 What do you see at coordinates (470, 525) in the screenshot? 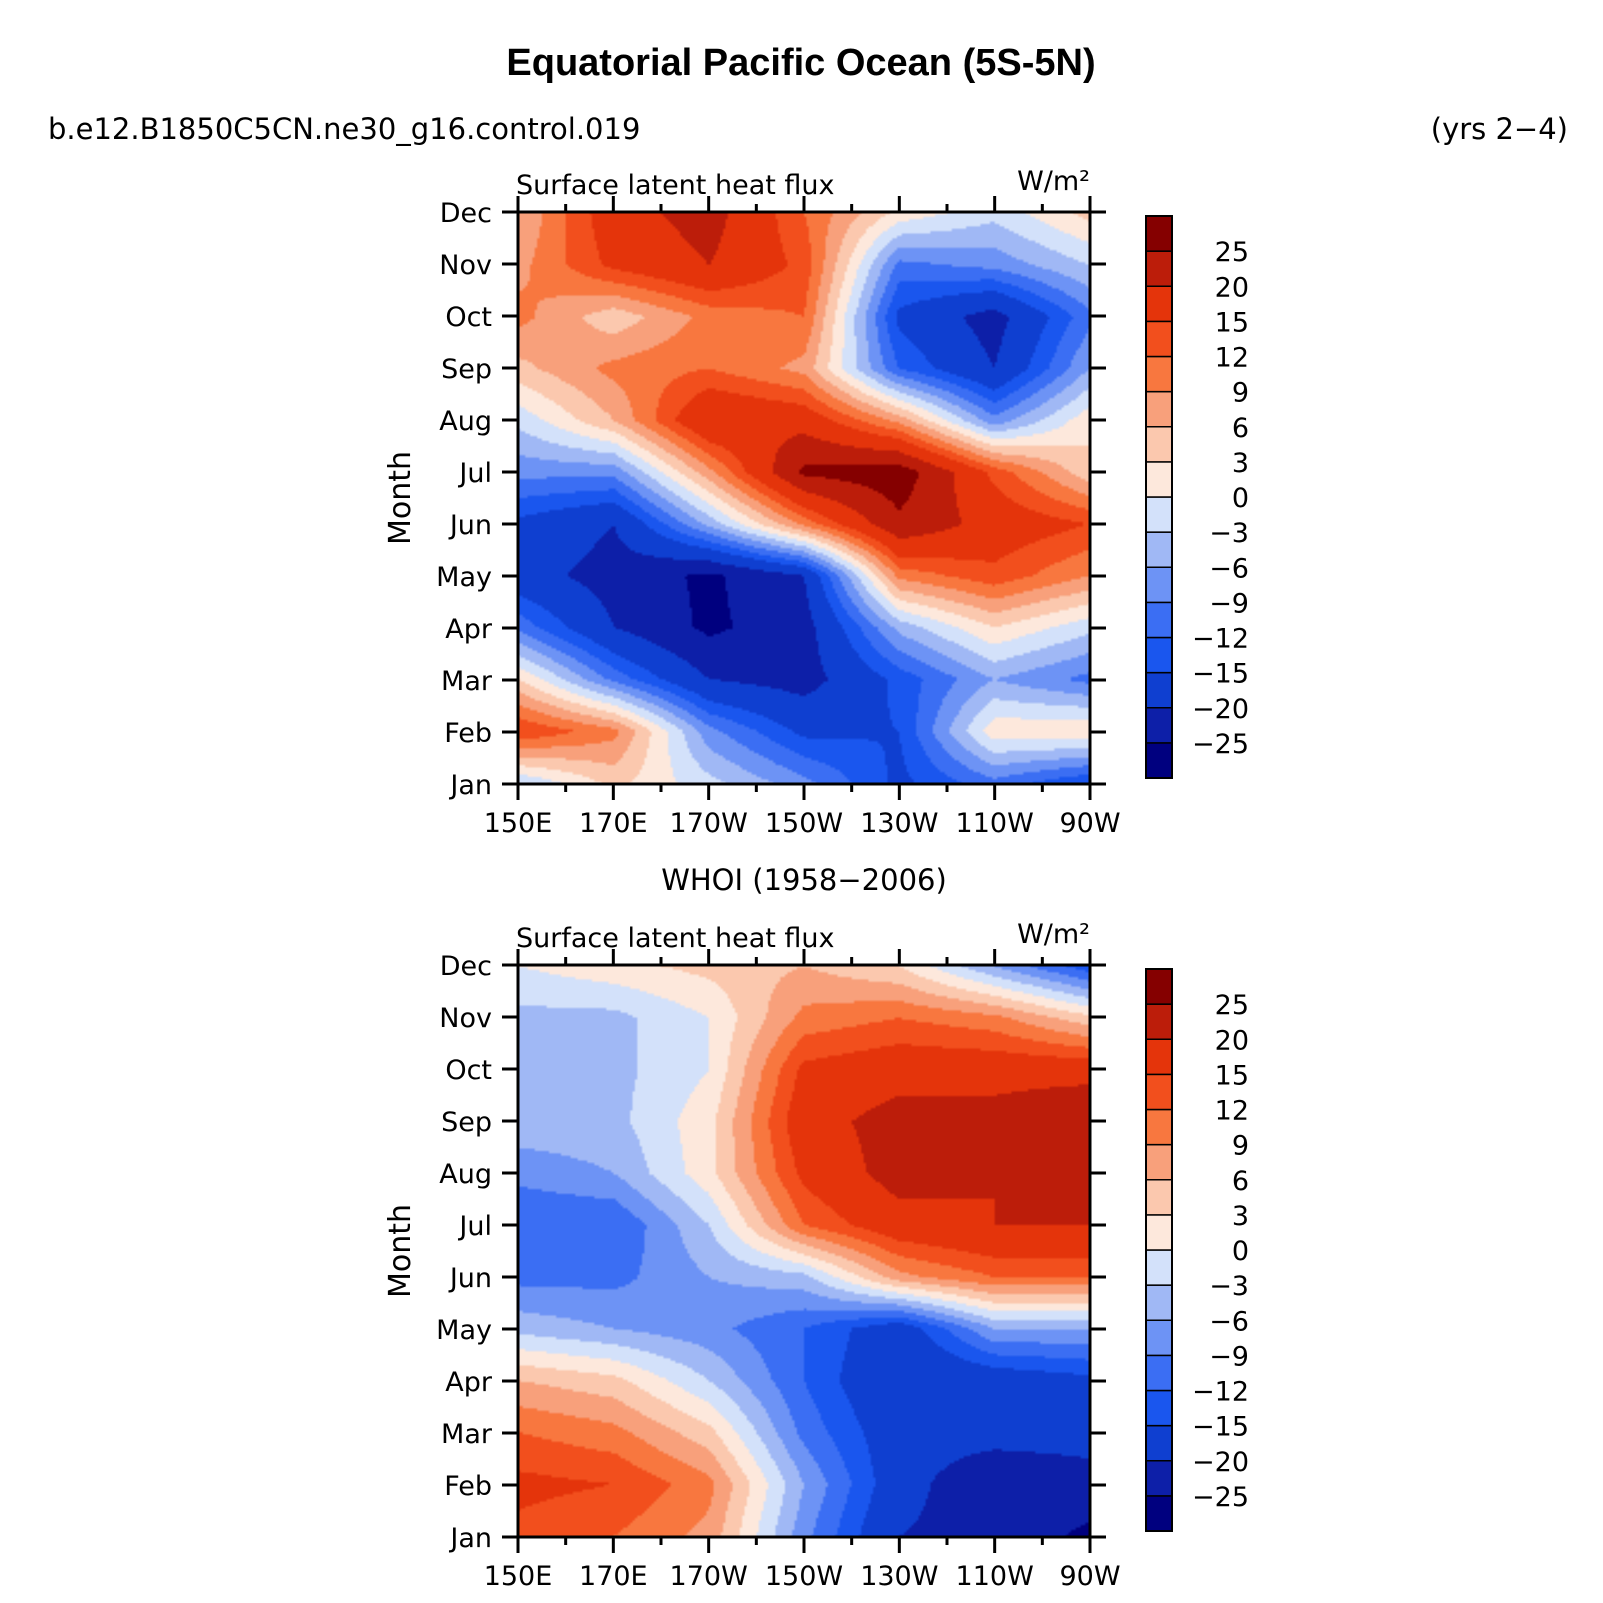
I see `y-tick-label: Jun` at bounding box center [470, 525].